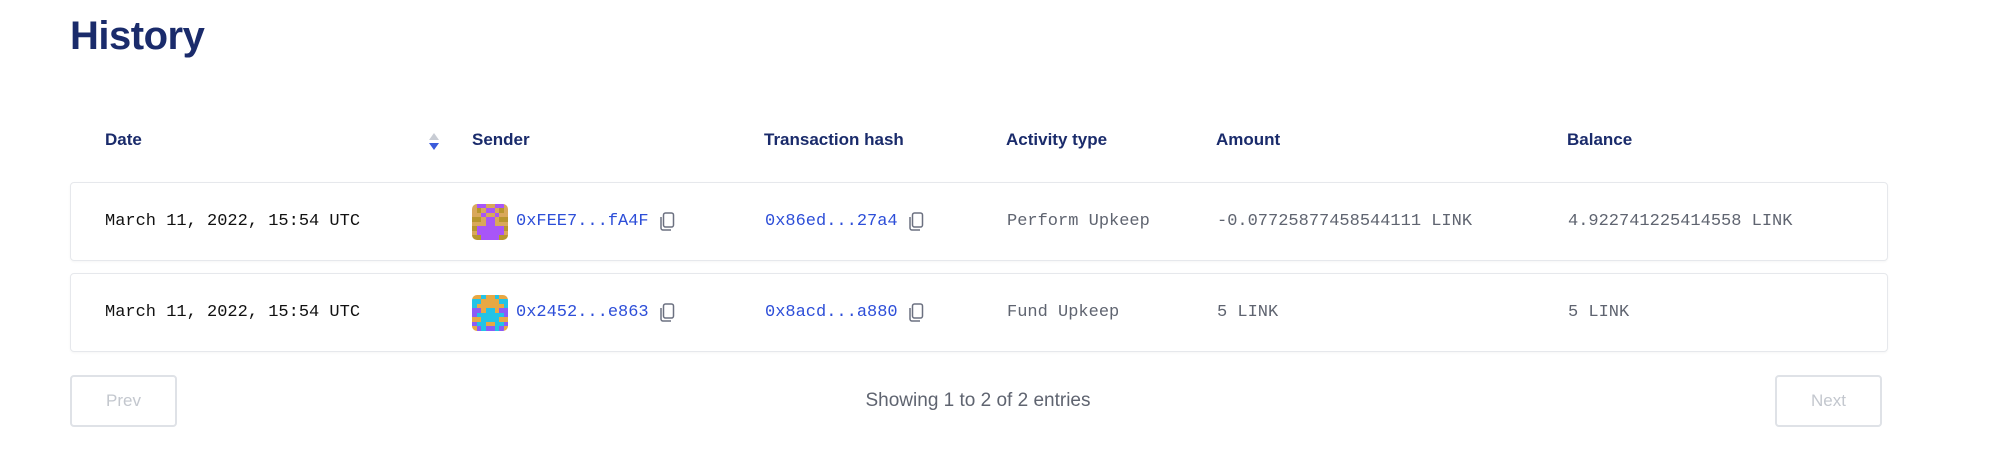  What do you see at coordinates (834, 139) in the screenshot?
I see `column-header-transaction-hash: Transaction hash` at bounding box center [834, 139].